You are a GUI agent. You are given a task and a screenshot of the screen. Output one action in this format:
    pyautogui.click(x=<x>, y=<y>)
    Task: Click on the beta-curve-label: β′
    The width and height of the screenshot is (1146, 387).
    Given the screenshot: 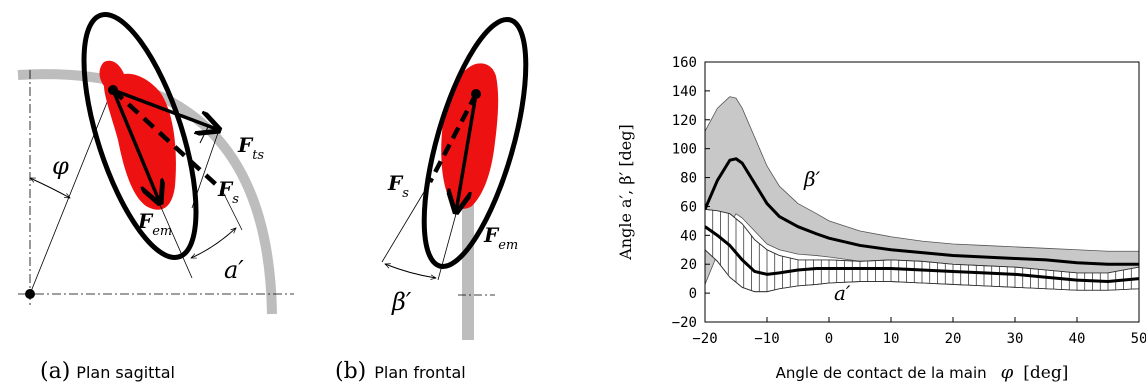 What is the action you would take?
    pyautogui.click(x=812, y=179)
    